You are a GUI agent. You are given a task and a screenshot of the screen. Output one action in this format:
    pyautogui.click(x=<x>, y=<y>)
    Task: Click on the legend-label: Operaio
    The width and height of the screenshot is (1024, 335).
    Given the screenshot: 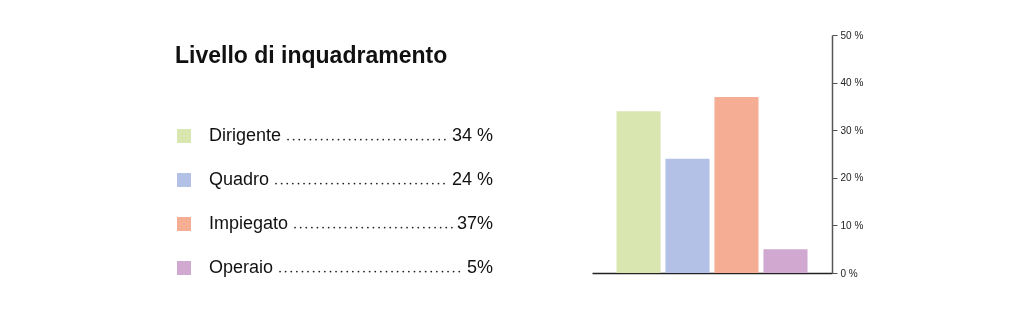 What is the action you would take?
    pyautogui.click(x=241, y=267)
    